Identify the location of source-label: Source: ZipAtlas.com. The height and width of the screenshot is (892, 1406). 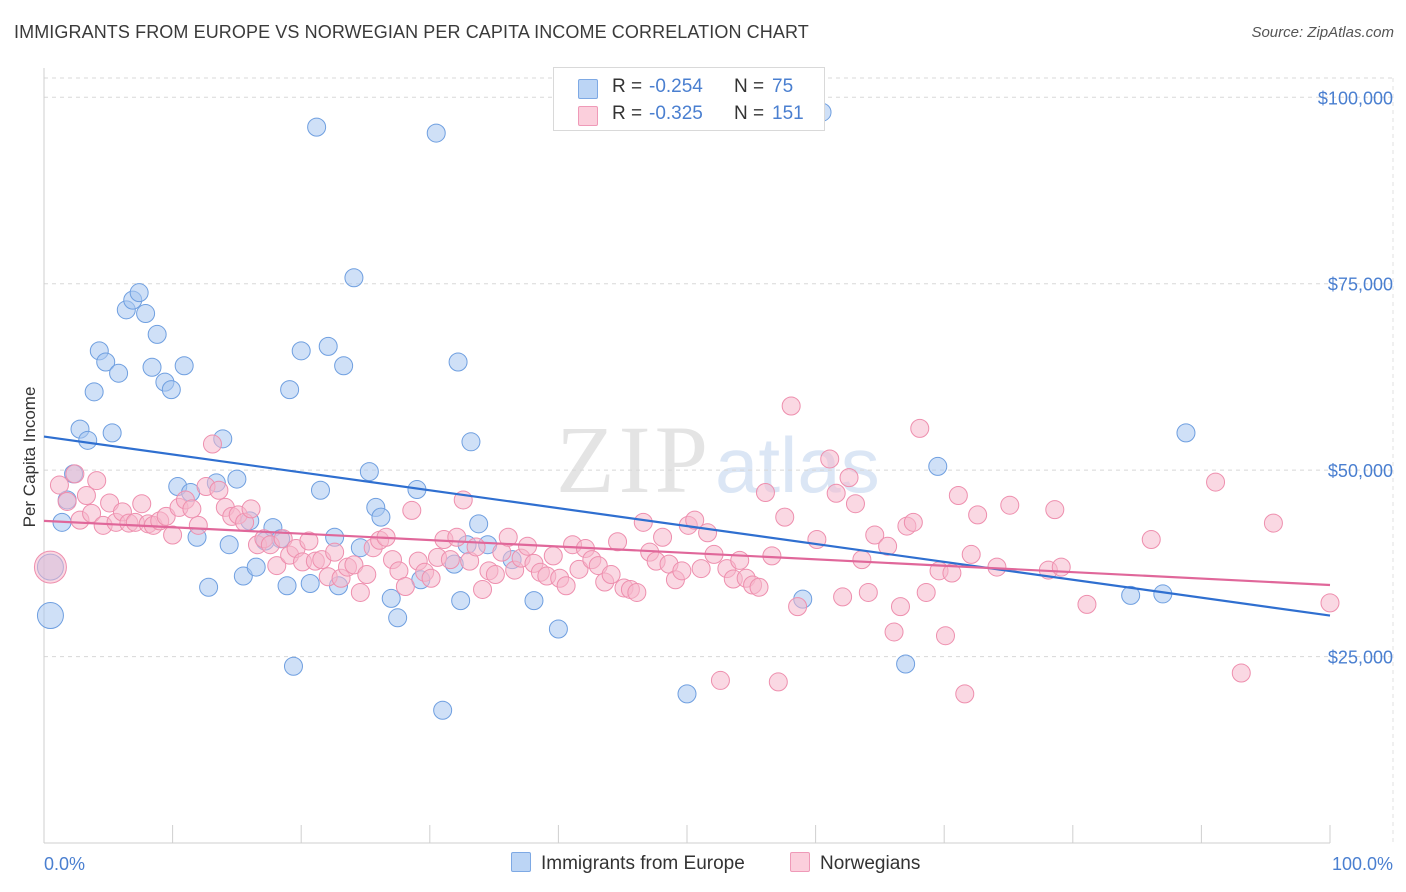
(1322, 32).